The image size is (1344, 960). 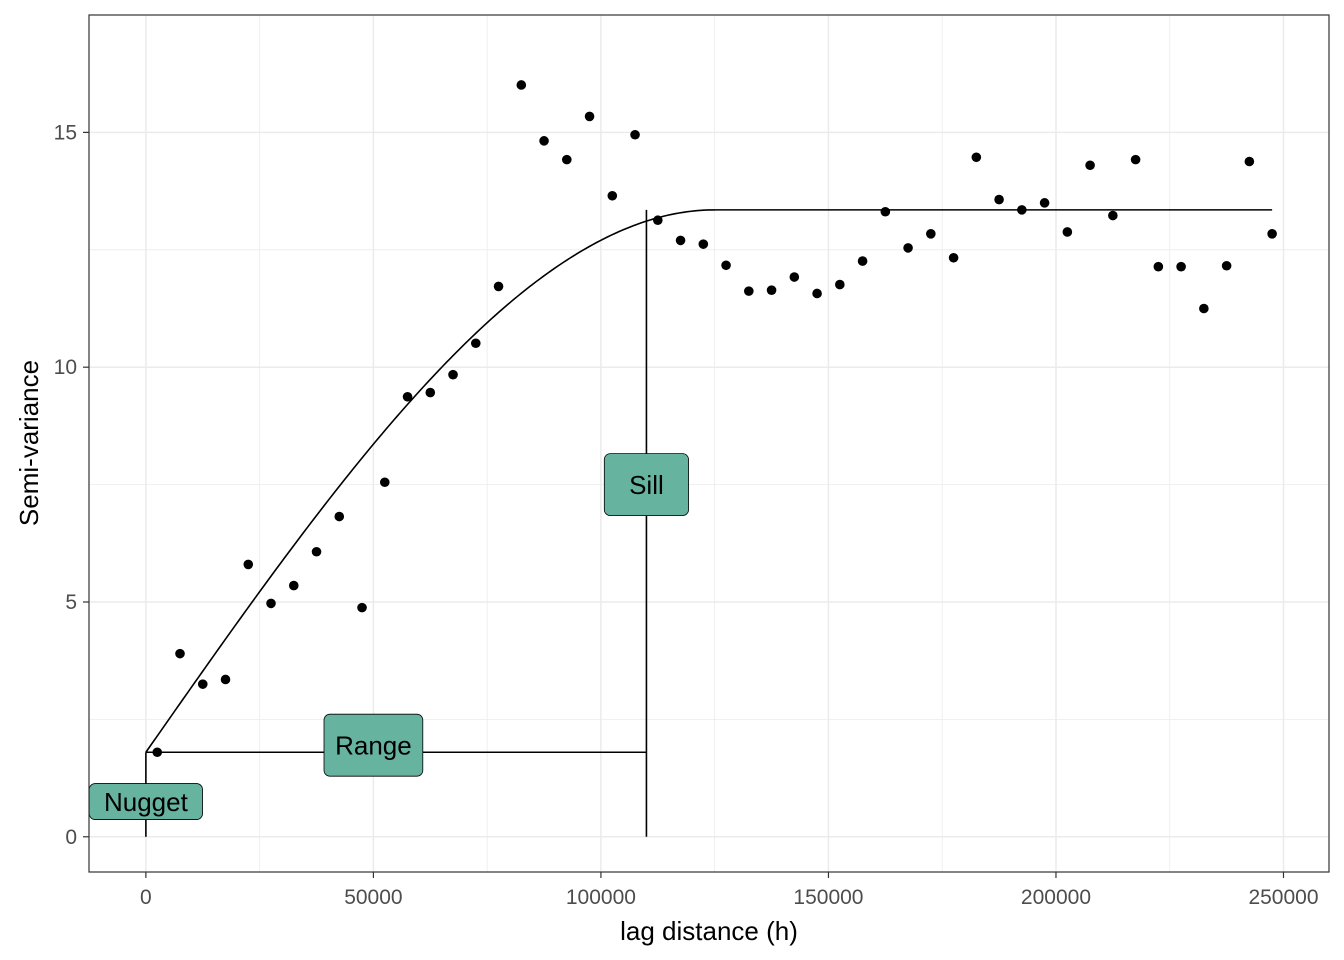 What do you see at coordinates (729, 890) in the screenshot?
I see `x-axis-ticks: 0 50000 100000 150000 200000 250000` at bounding box center [729, 890].